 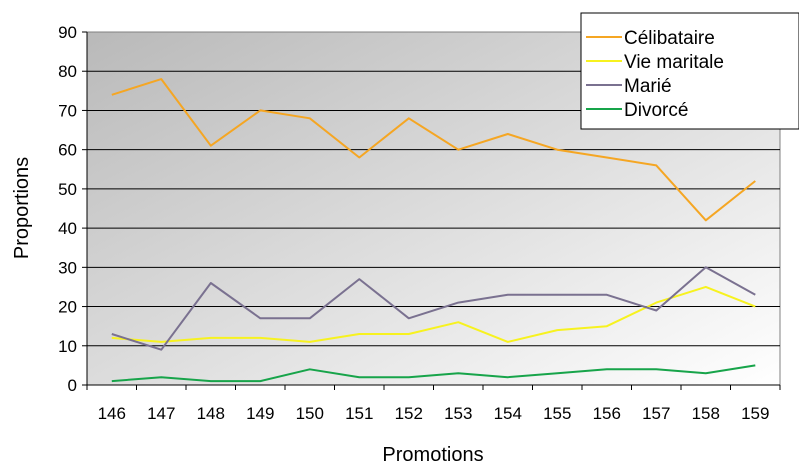 What do you see at coordinates (669, 38) in the screenshot?
I see `legend-label: Célibataire` at bounding box center [669, 38].